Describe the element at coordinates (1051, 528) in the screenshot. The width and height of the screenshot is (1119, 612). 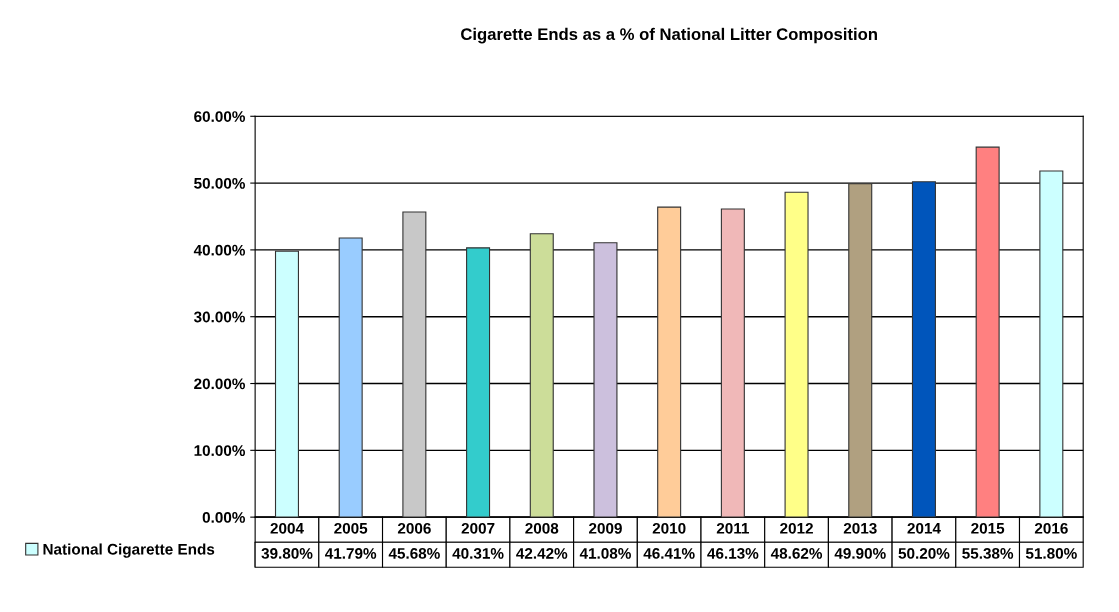
I see `x-tick-label: 2016` at that location.